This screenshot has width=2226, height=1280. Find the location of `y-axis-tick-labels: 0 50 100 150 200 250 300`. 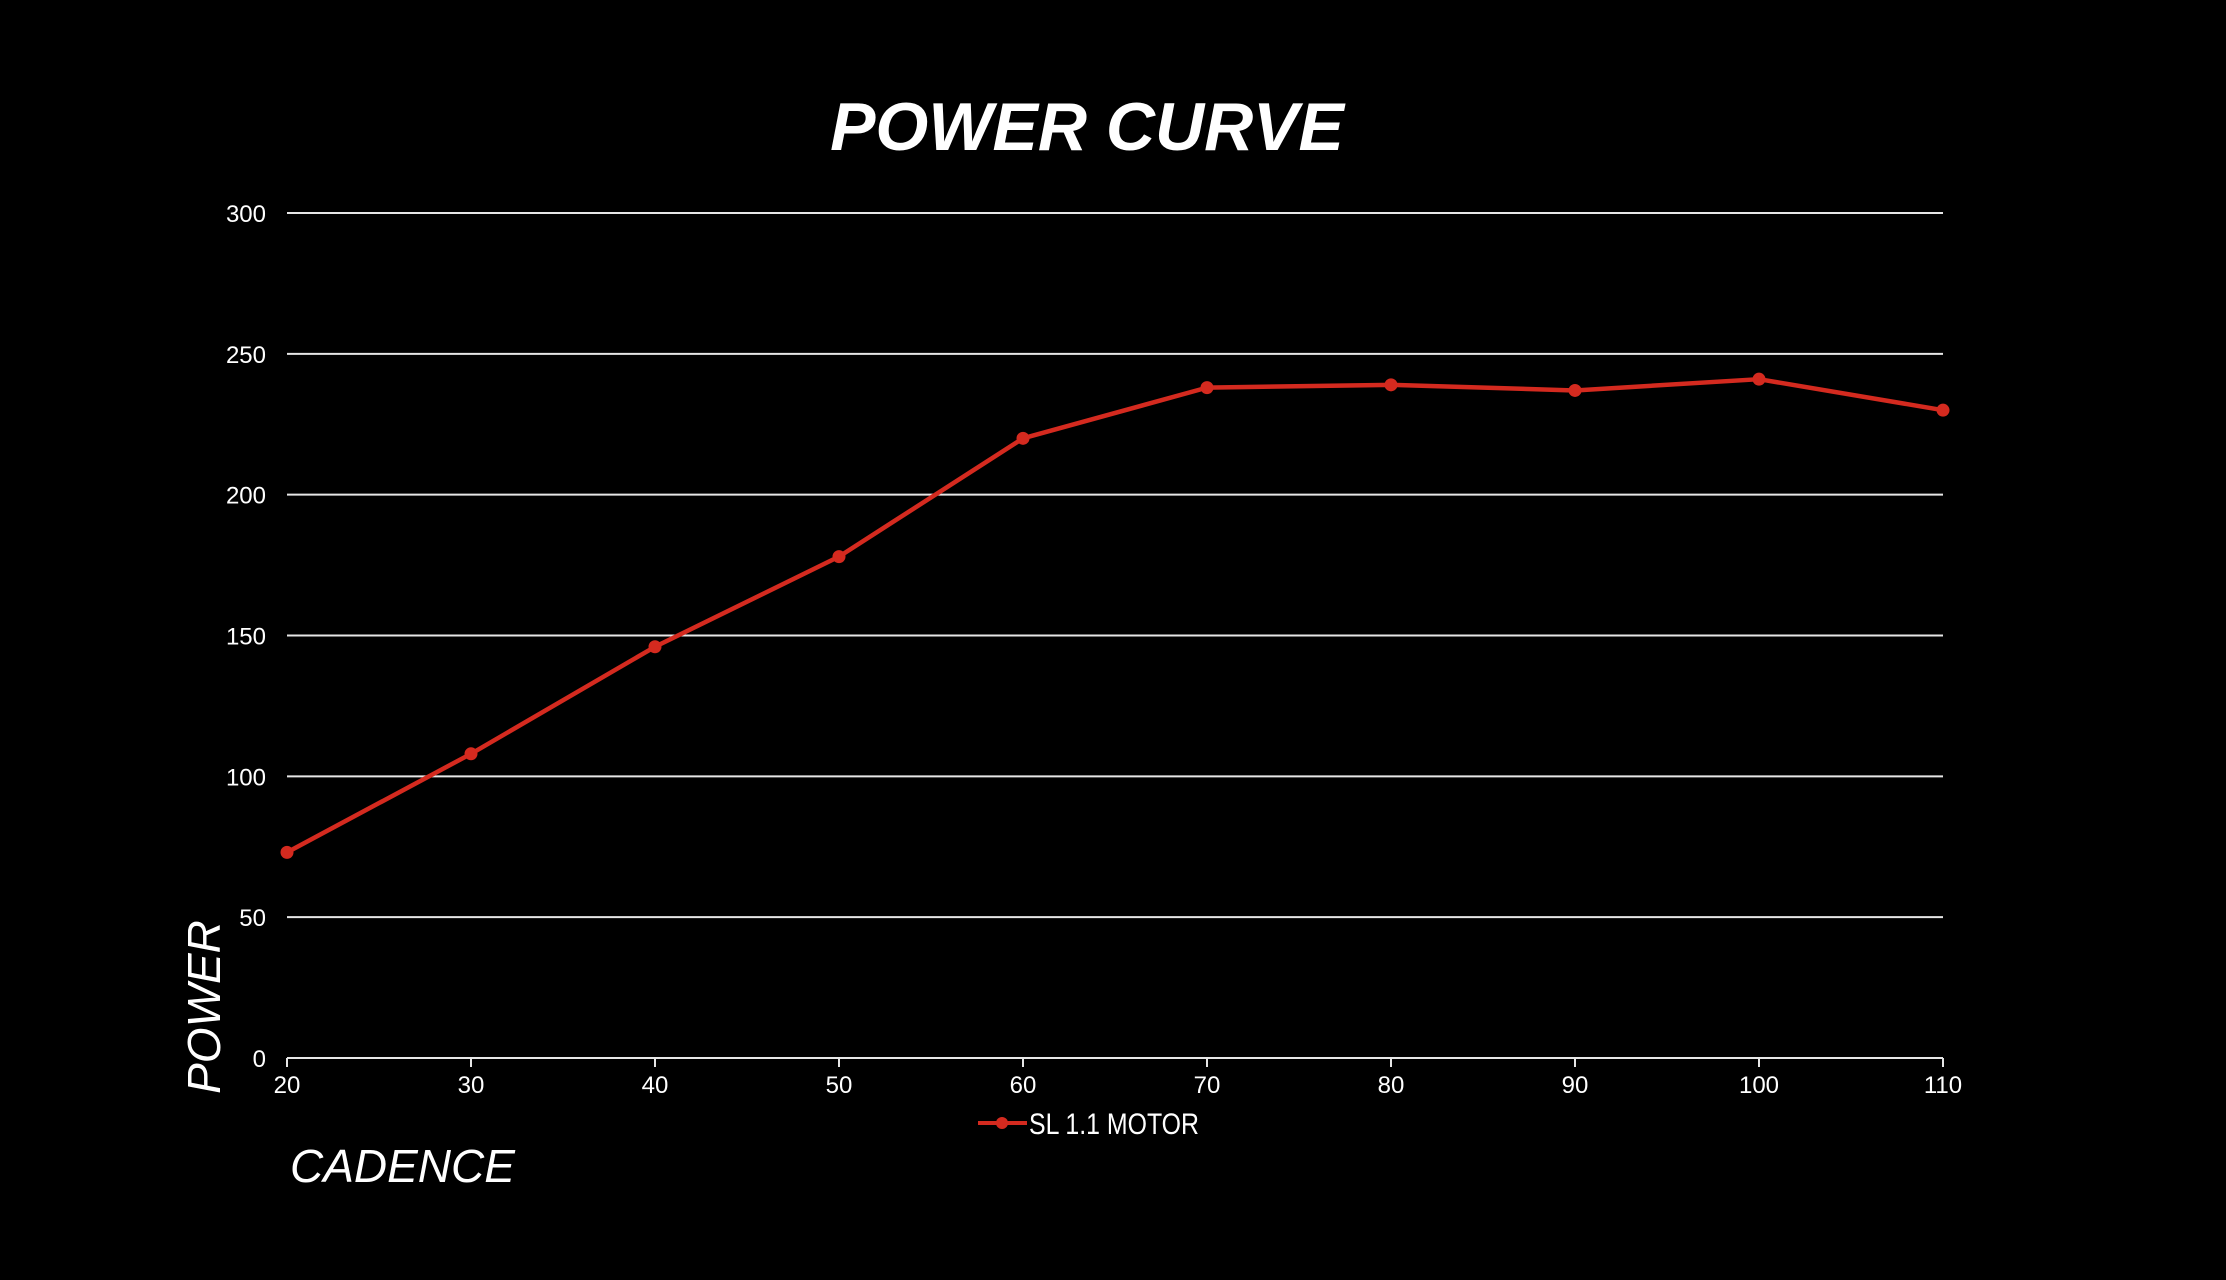

y-axis-tick-labels: 0 50 100 150 200 250 300 is located at coordinates (246, 637).